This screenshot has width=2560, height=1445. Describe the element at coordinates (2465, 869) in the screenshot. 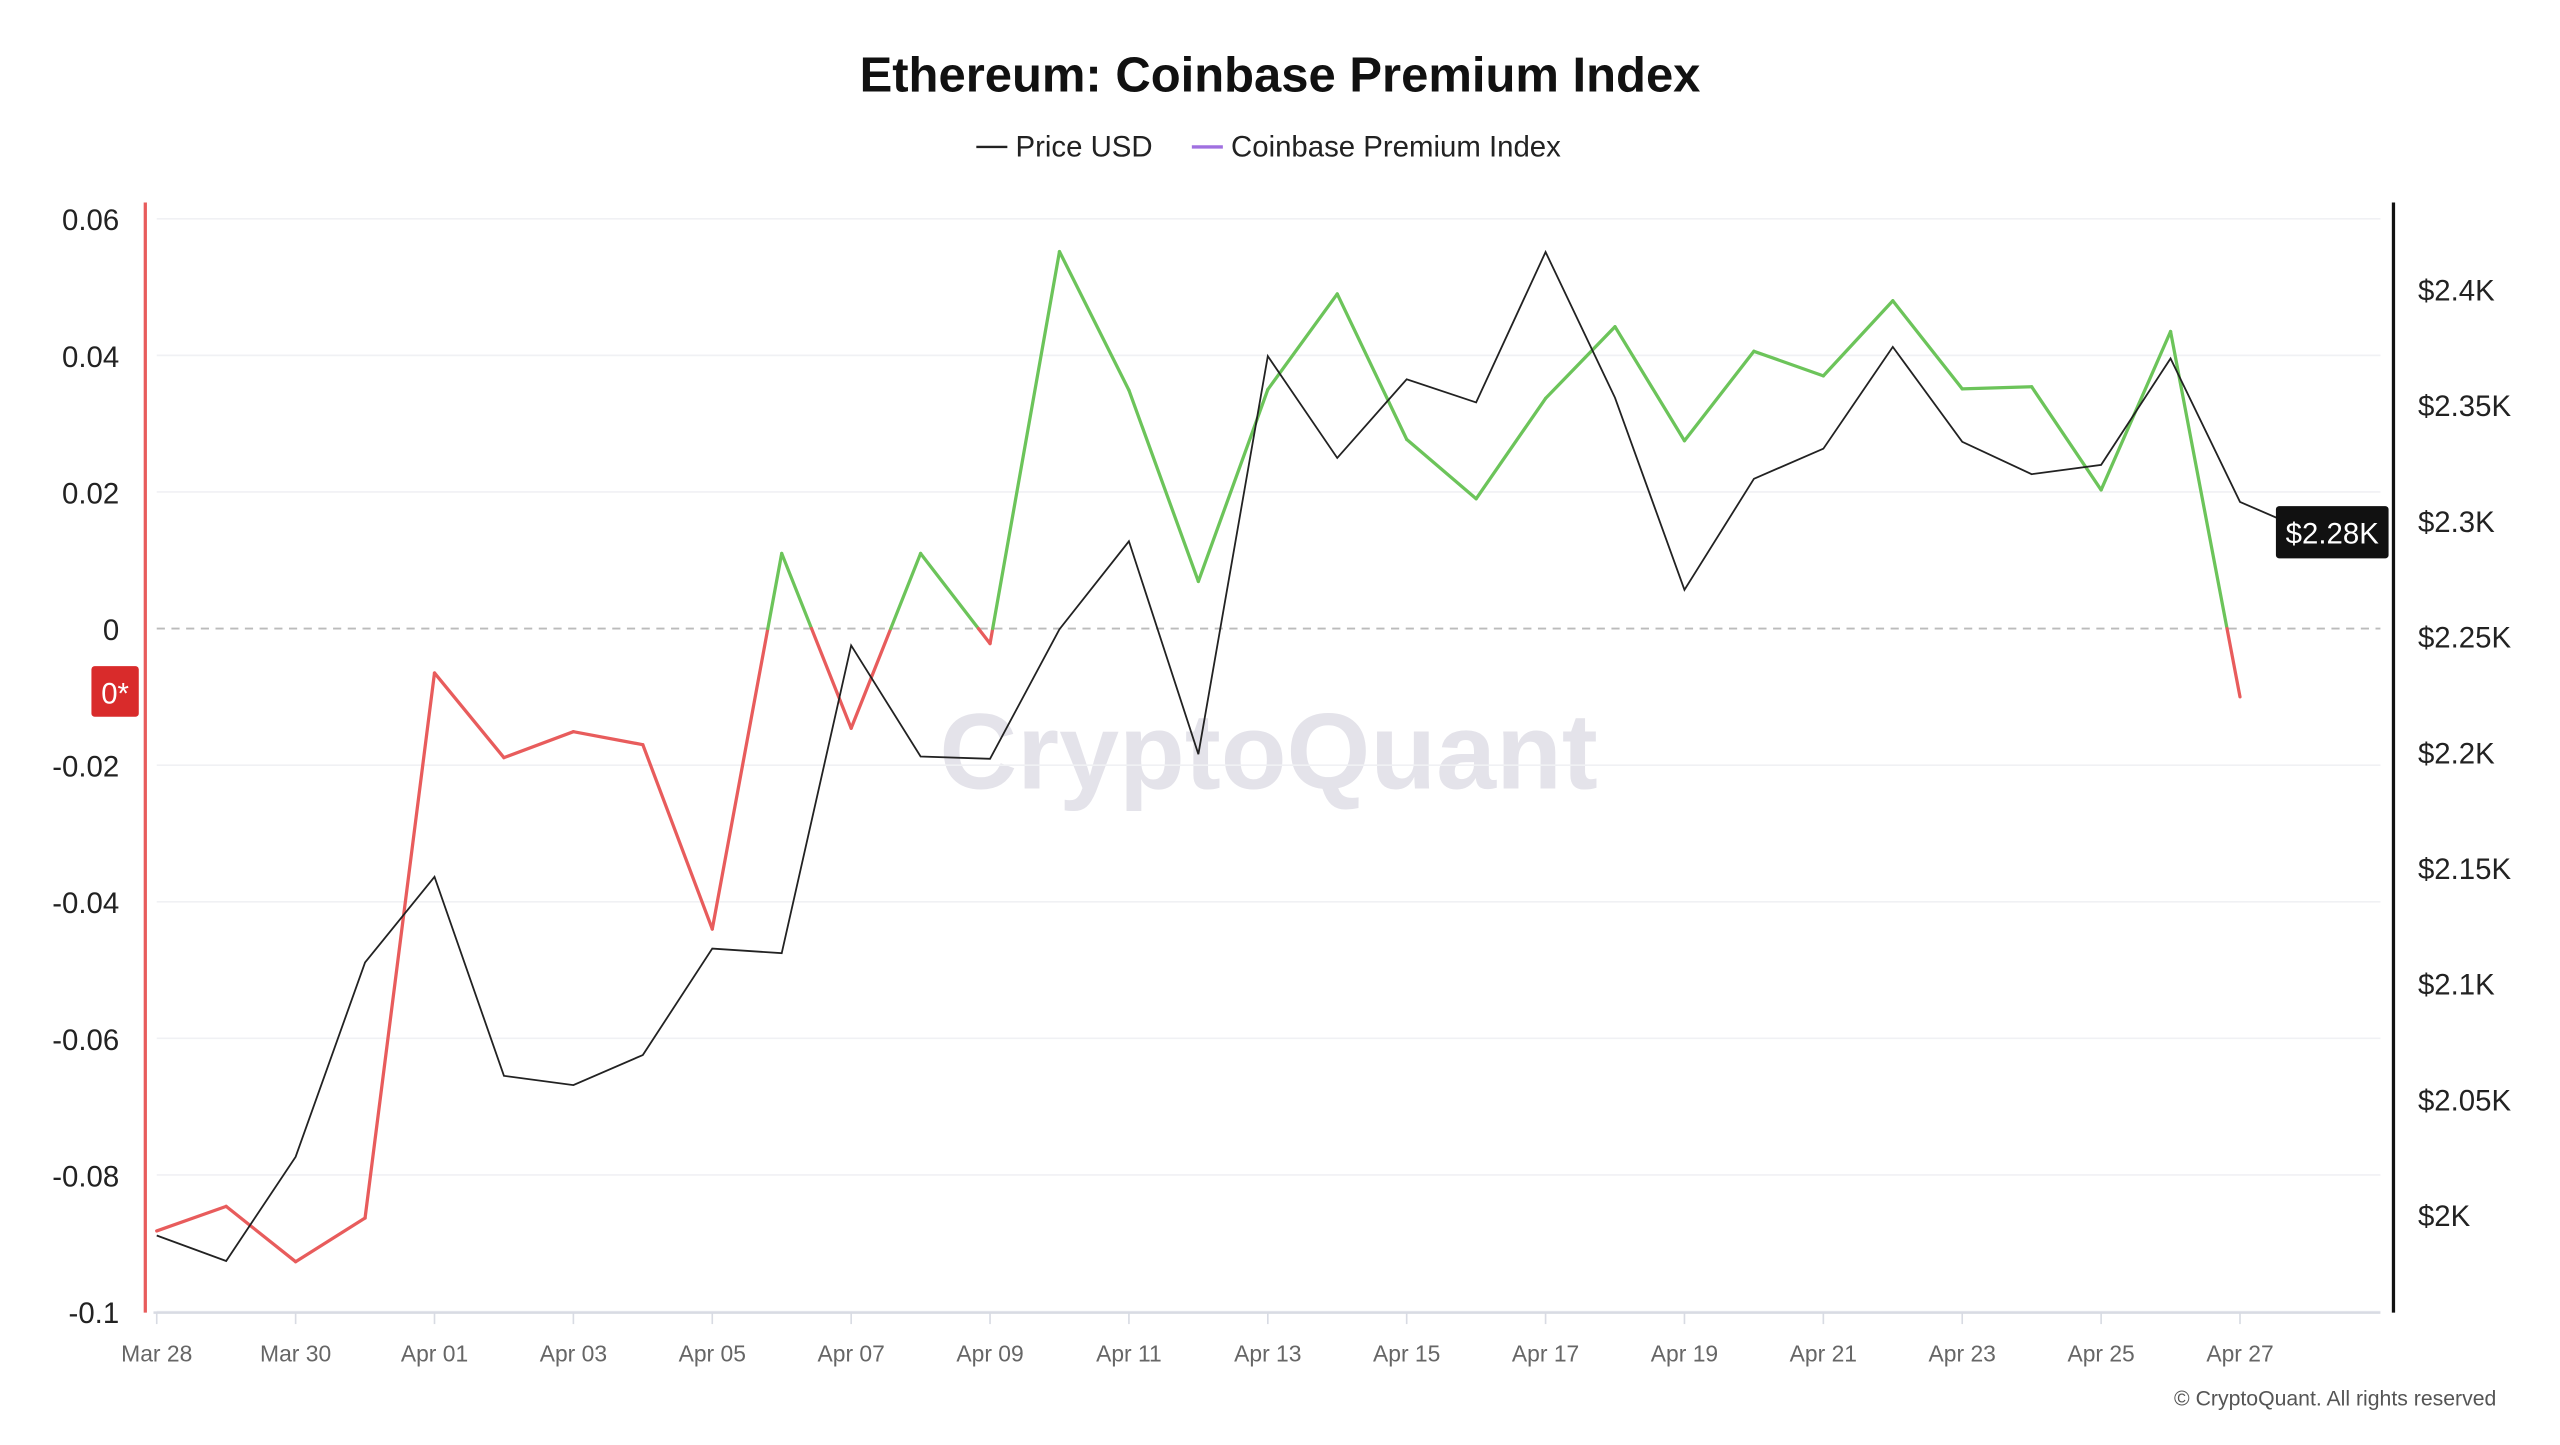

I see `right-tick-label: $2.15K` at that location.